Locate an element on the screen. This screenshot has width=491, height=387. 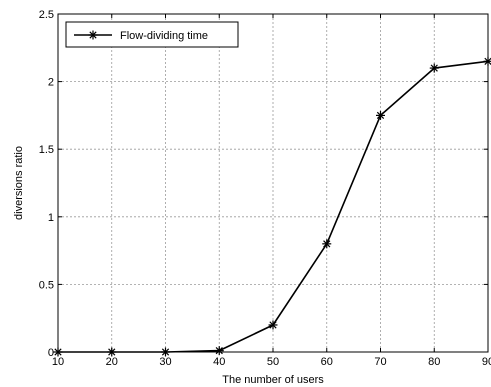
x-axis-label: The number of users is located at coordinates (273, 380).